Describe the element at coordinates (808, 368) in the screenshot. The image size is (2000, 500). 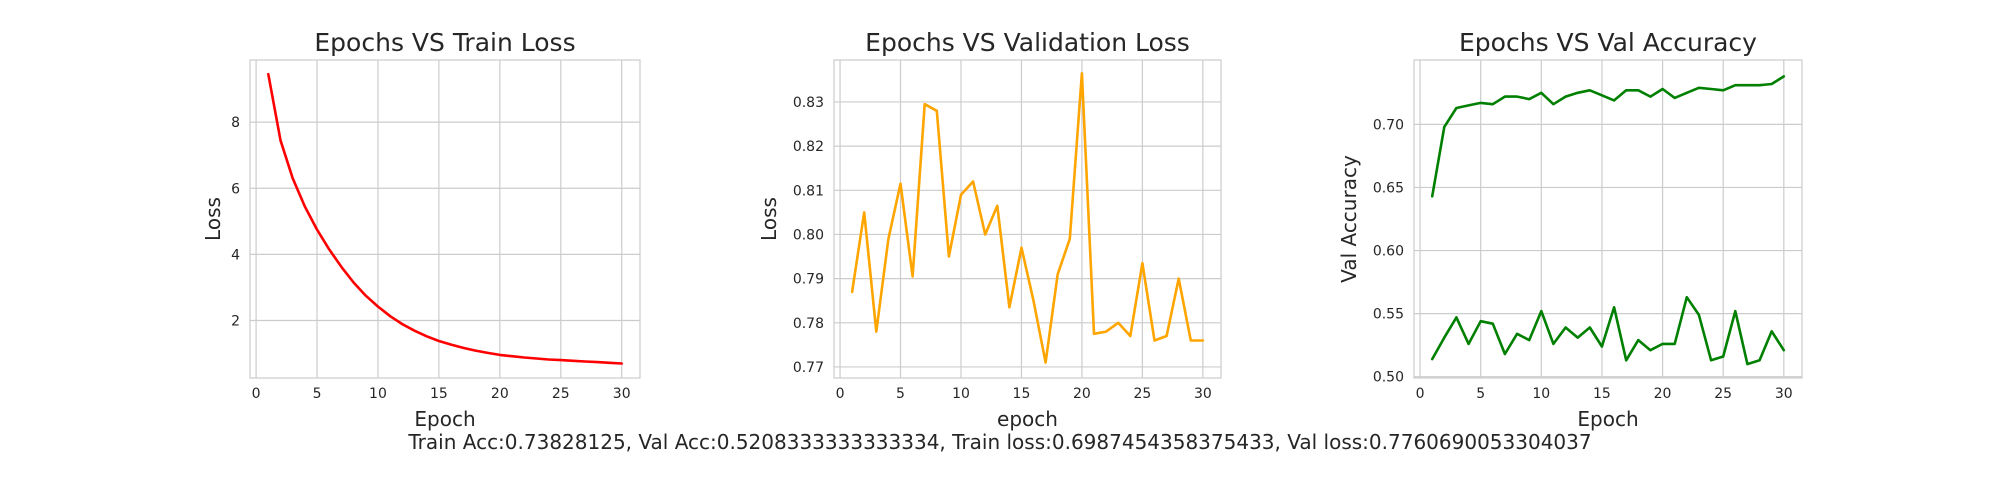
I see `y-tick-label: 0.77` at that location.